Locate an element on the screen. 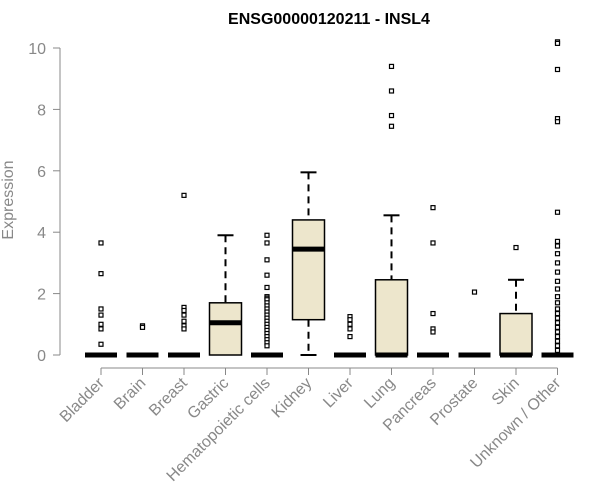  y-axis: 0 2 4 6 8 10 is located at coordinates (44, 203).